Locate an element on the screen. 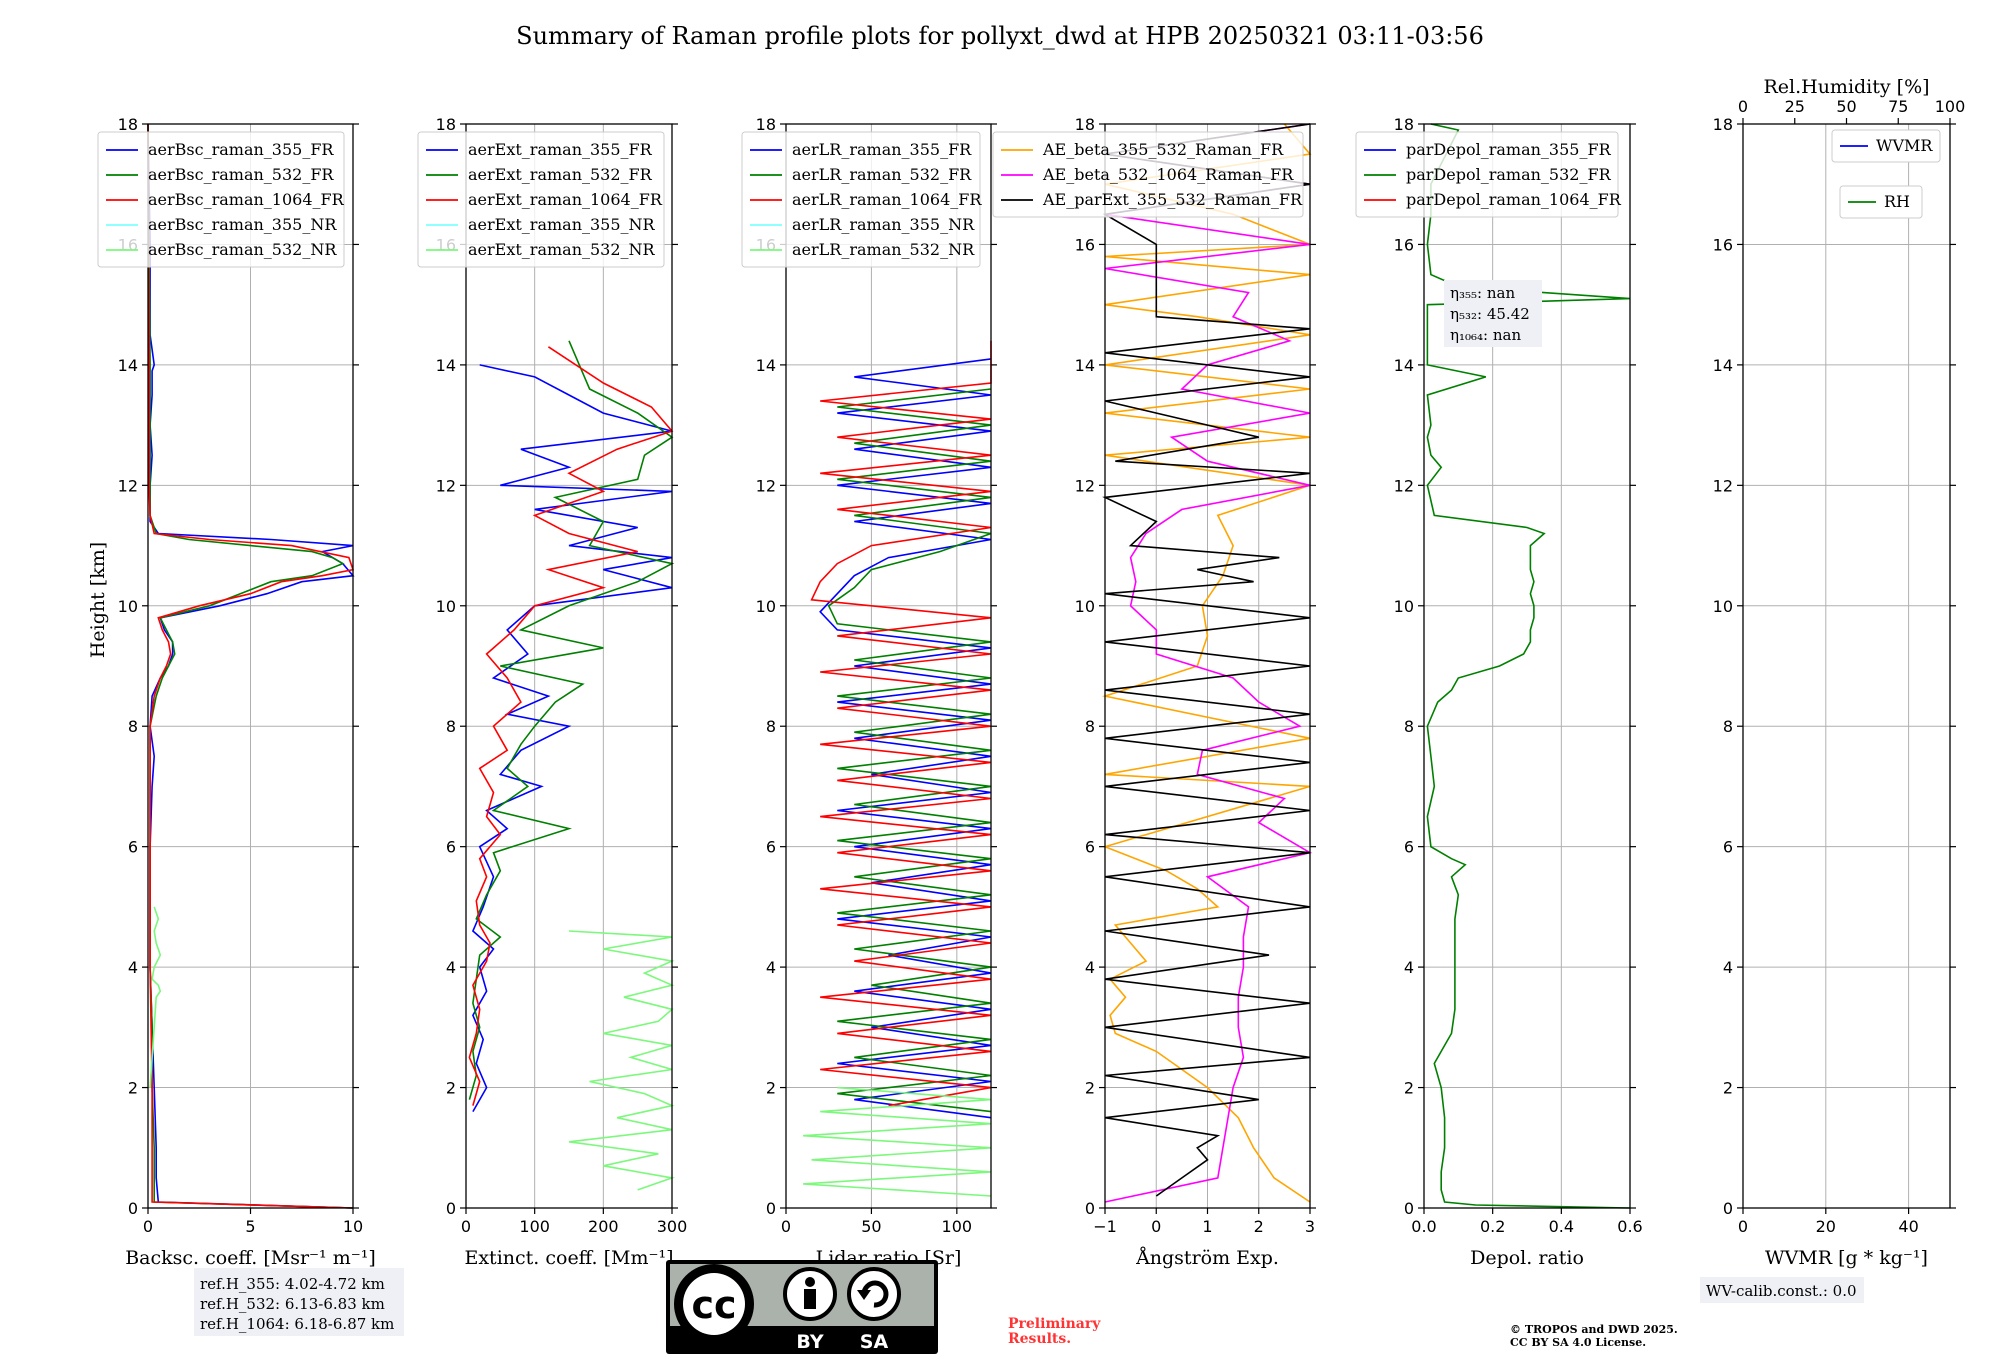 The width and height of the screenshot is (2000, 1360). ref-h-1064: ref.H_1064: 6.18-6.87 km is located at coordinates (297, 1324).